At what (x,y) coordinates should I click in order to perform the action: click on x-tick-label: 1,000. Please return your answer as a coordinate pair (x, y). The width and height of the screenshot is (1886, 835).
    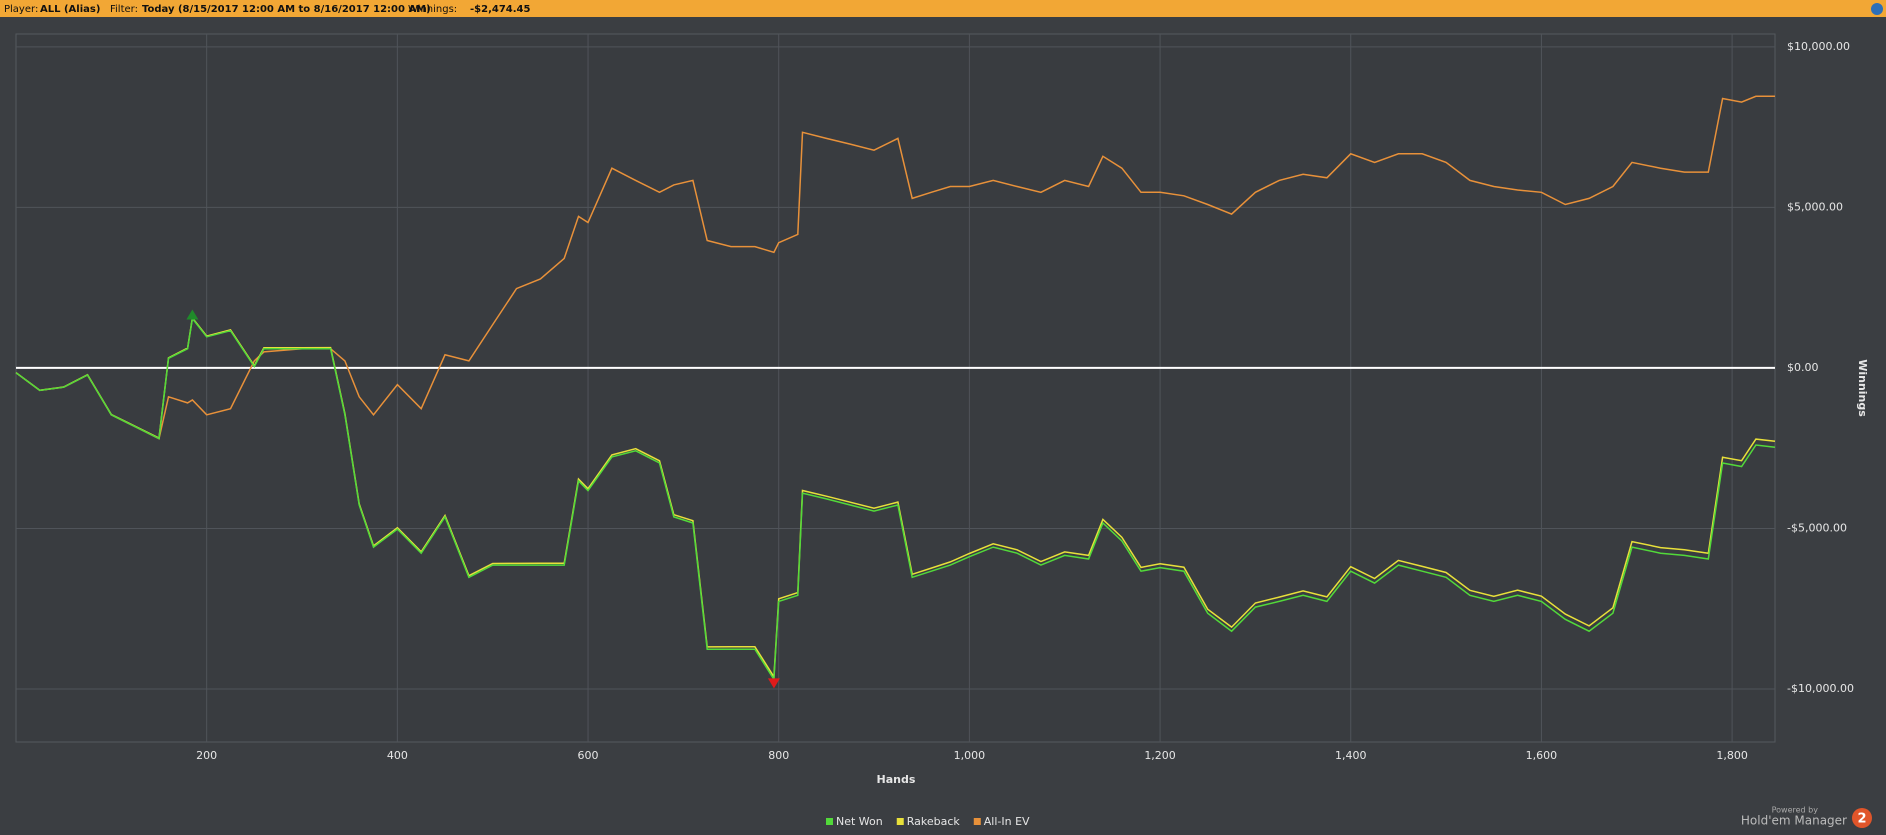
    Looking at the image, I should click on (970, 755).